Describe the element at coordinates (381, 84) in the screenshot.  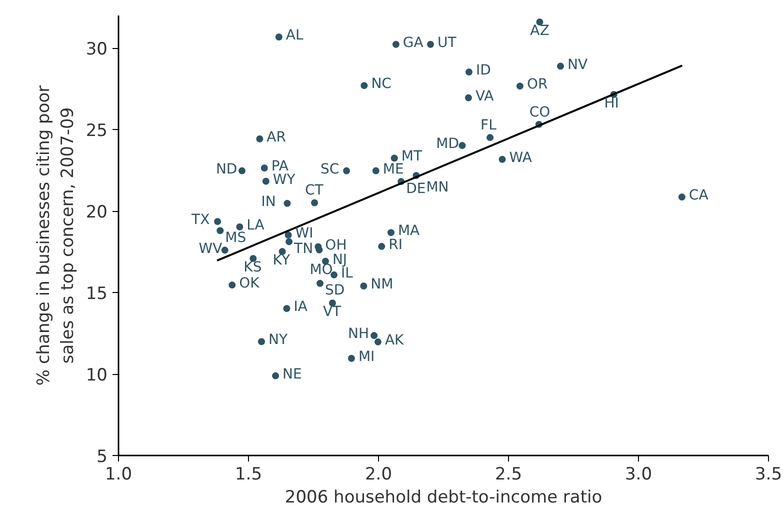
I see `annotation: NC` at that location.